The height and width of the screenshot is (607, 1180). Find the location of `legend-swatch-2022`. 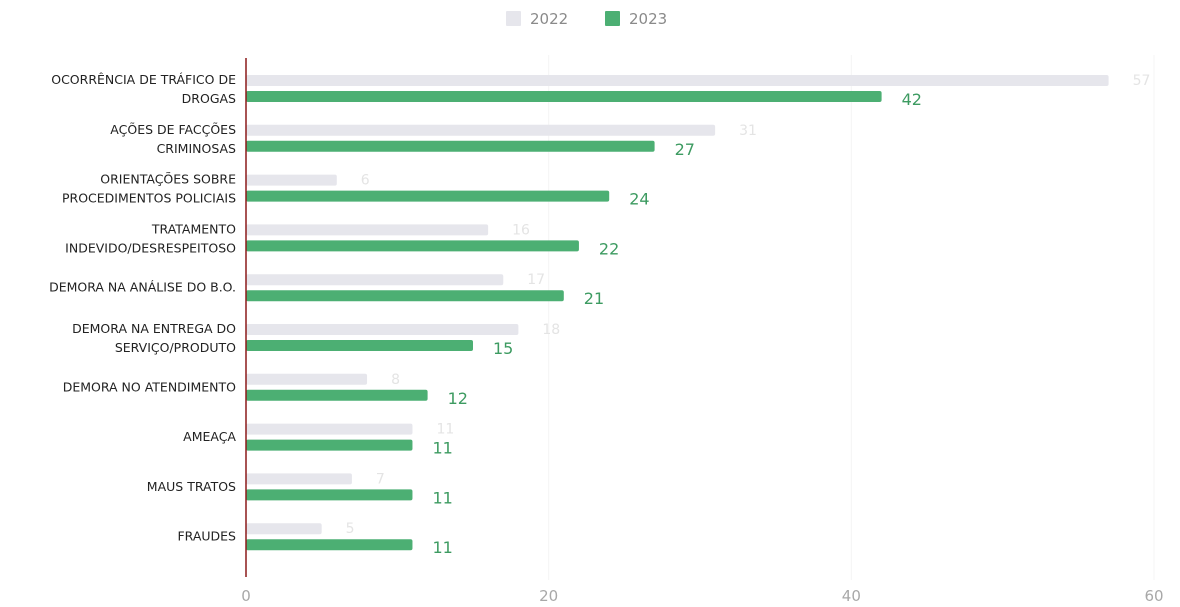

legend-swatch-2022 is located at coordinates (513, 18).